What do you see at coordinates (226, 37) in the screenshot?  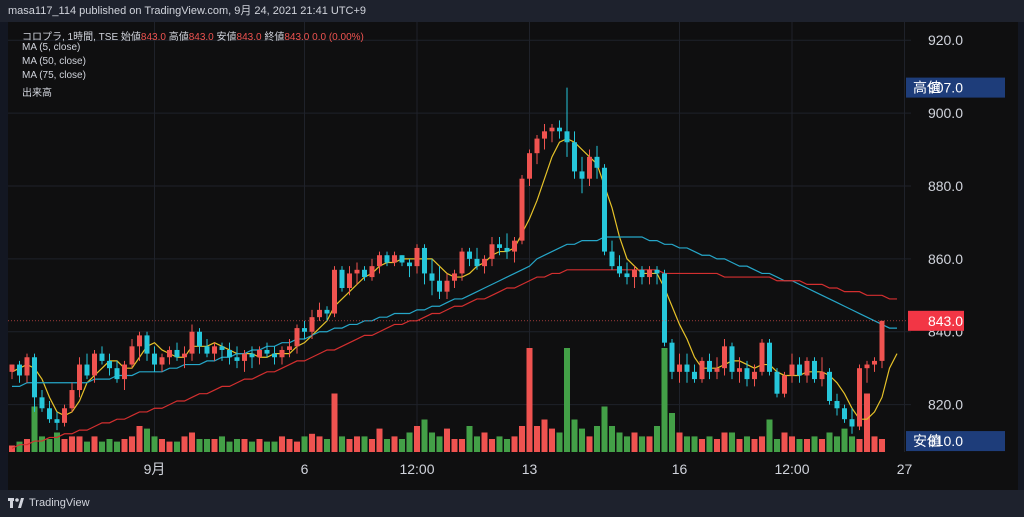 I see `low-label: 安値` at bounding box center [226, 37].